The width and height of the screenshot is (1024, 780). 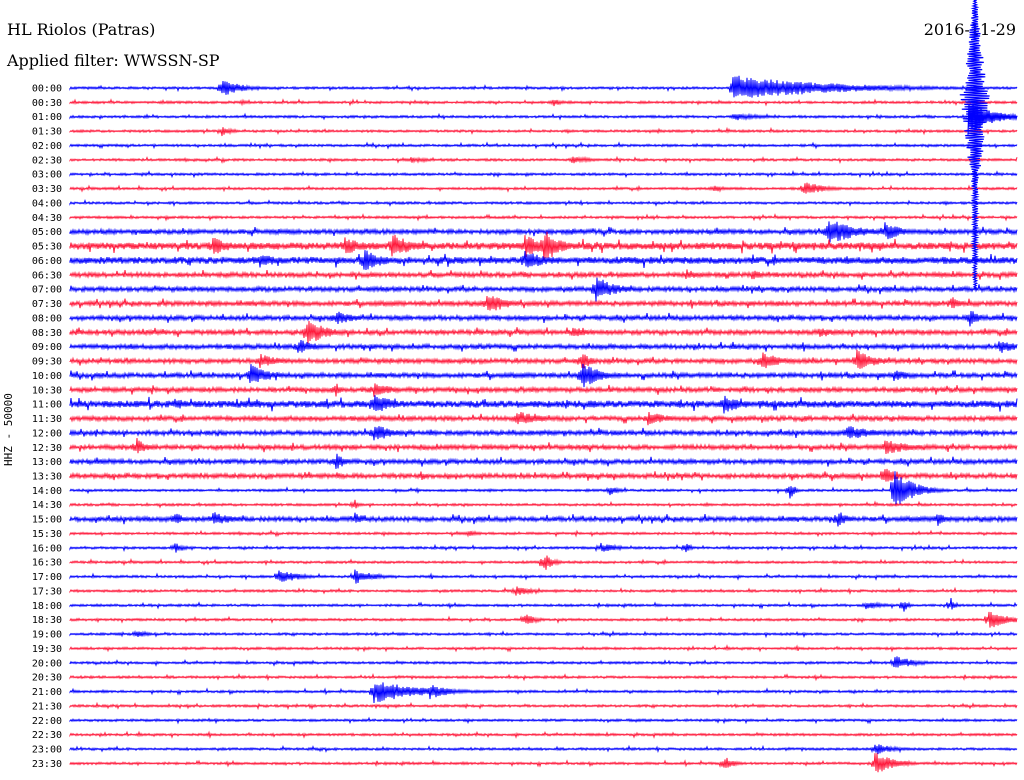 I want to click on row-label: 18:30, so click(x=47, y=620).